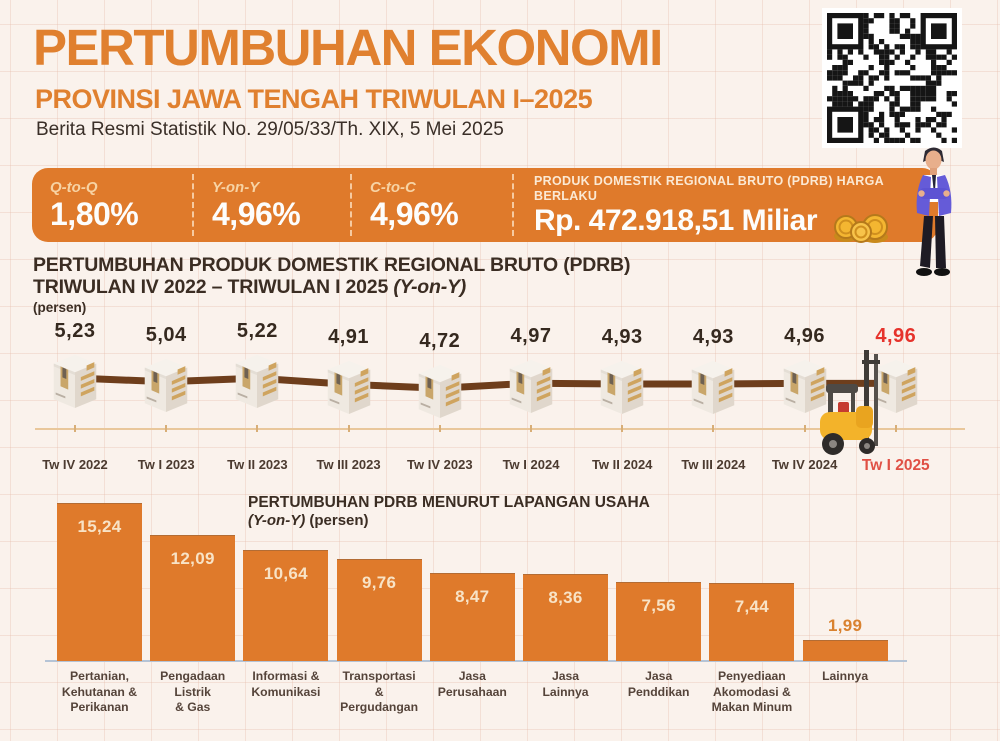 Image resolution: width=1000 pixels, height=741 pixels. I want to click on stat-label: Q-to-Q, so click(74, 187).